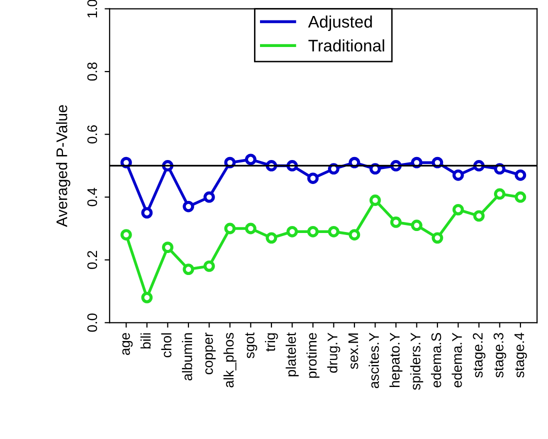  Describe the element at coordinates (145, 340) in the screenshot. I see `x-tick-label: bili` at that location.